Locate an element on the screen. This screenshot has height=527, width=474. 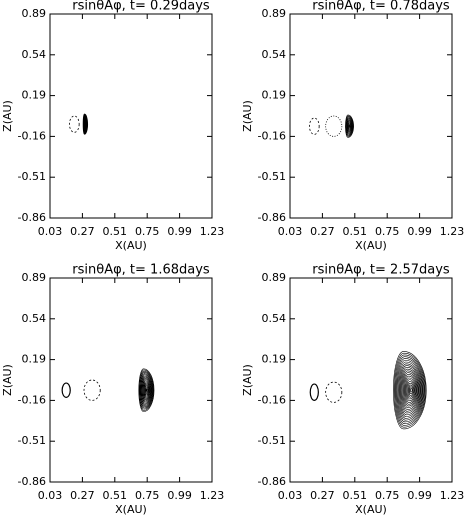
panel-title: rsinθAφ, t= 2.57days is located at coordinates (381, 270).